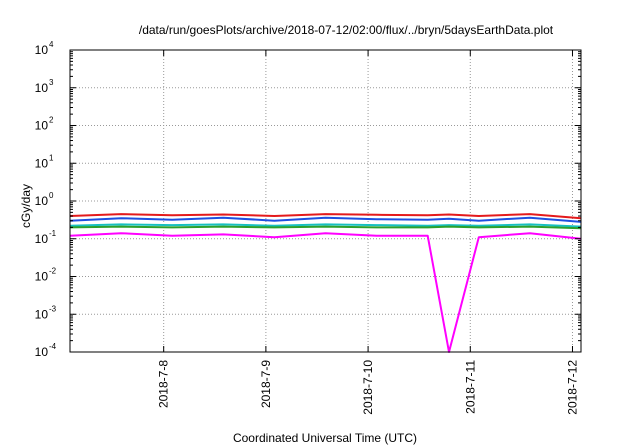 The width and height of the screenshot is (640, 448). Describe the element at coordinates (164, 384) in the screenshot. I see `x-tick-label: 2018-7-8` at that location.